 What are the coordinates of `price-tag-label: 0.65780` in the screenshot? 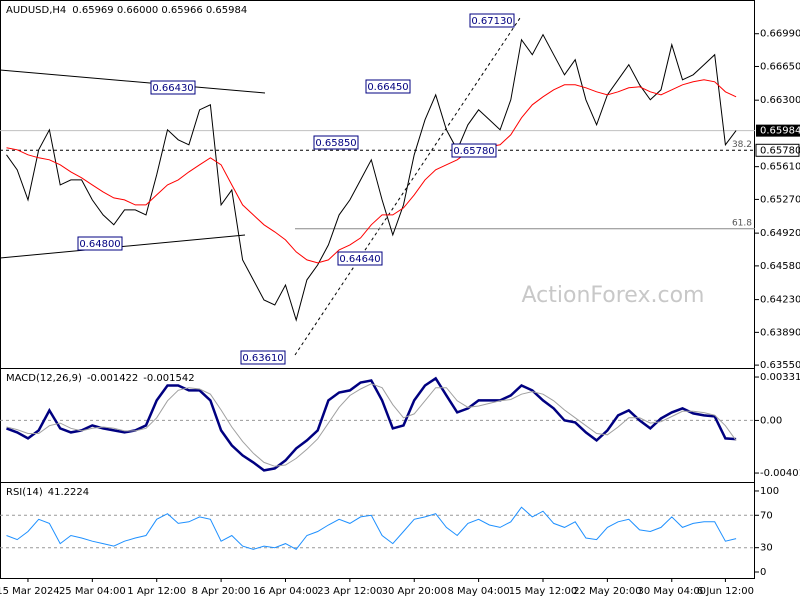 It's located at (780, 150).